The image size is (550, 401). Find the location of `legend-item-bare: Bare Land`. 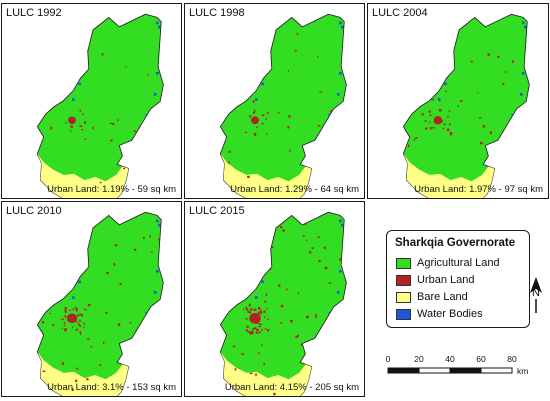

legend-item-bare: Bare Land is located at coordinates (432, 297).